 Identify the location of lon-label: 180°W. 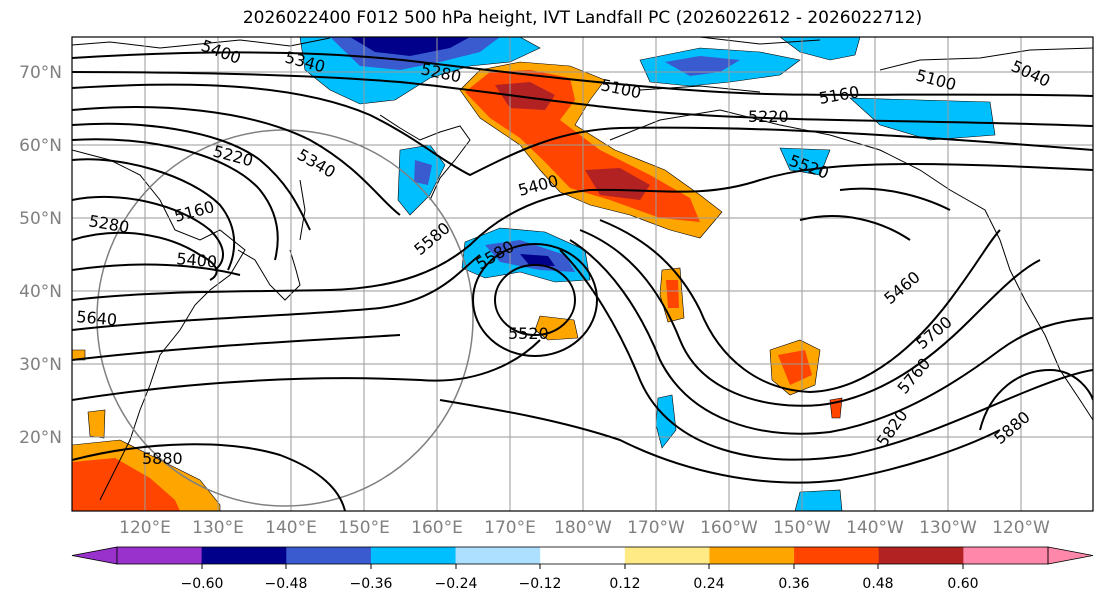
(583, 528).